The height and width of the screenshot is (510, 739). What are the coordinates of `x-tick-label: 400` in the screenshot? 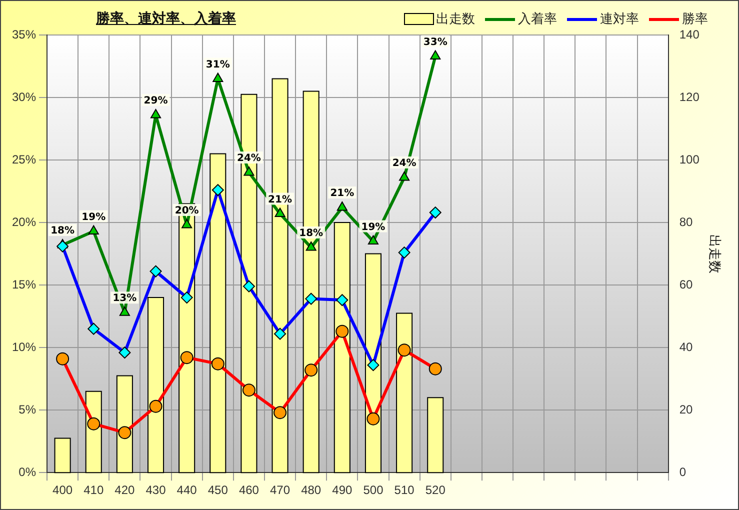 It's located at (62, 490).